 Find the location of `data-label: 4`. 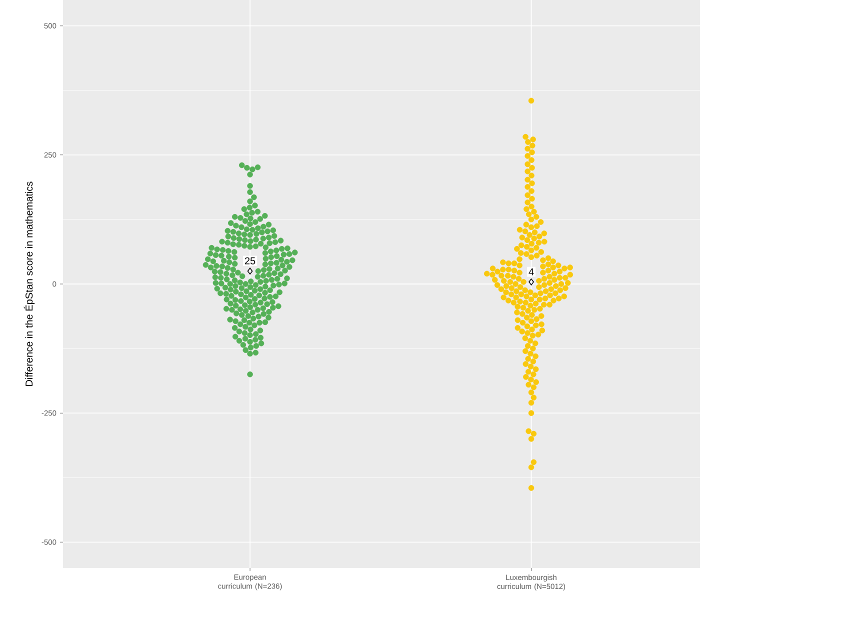

data-label: 4 is located at coordinates (531, 272).